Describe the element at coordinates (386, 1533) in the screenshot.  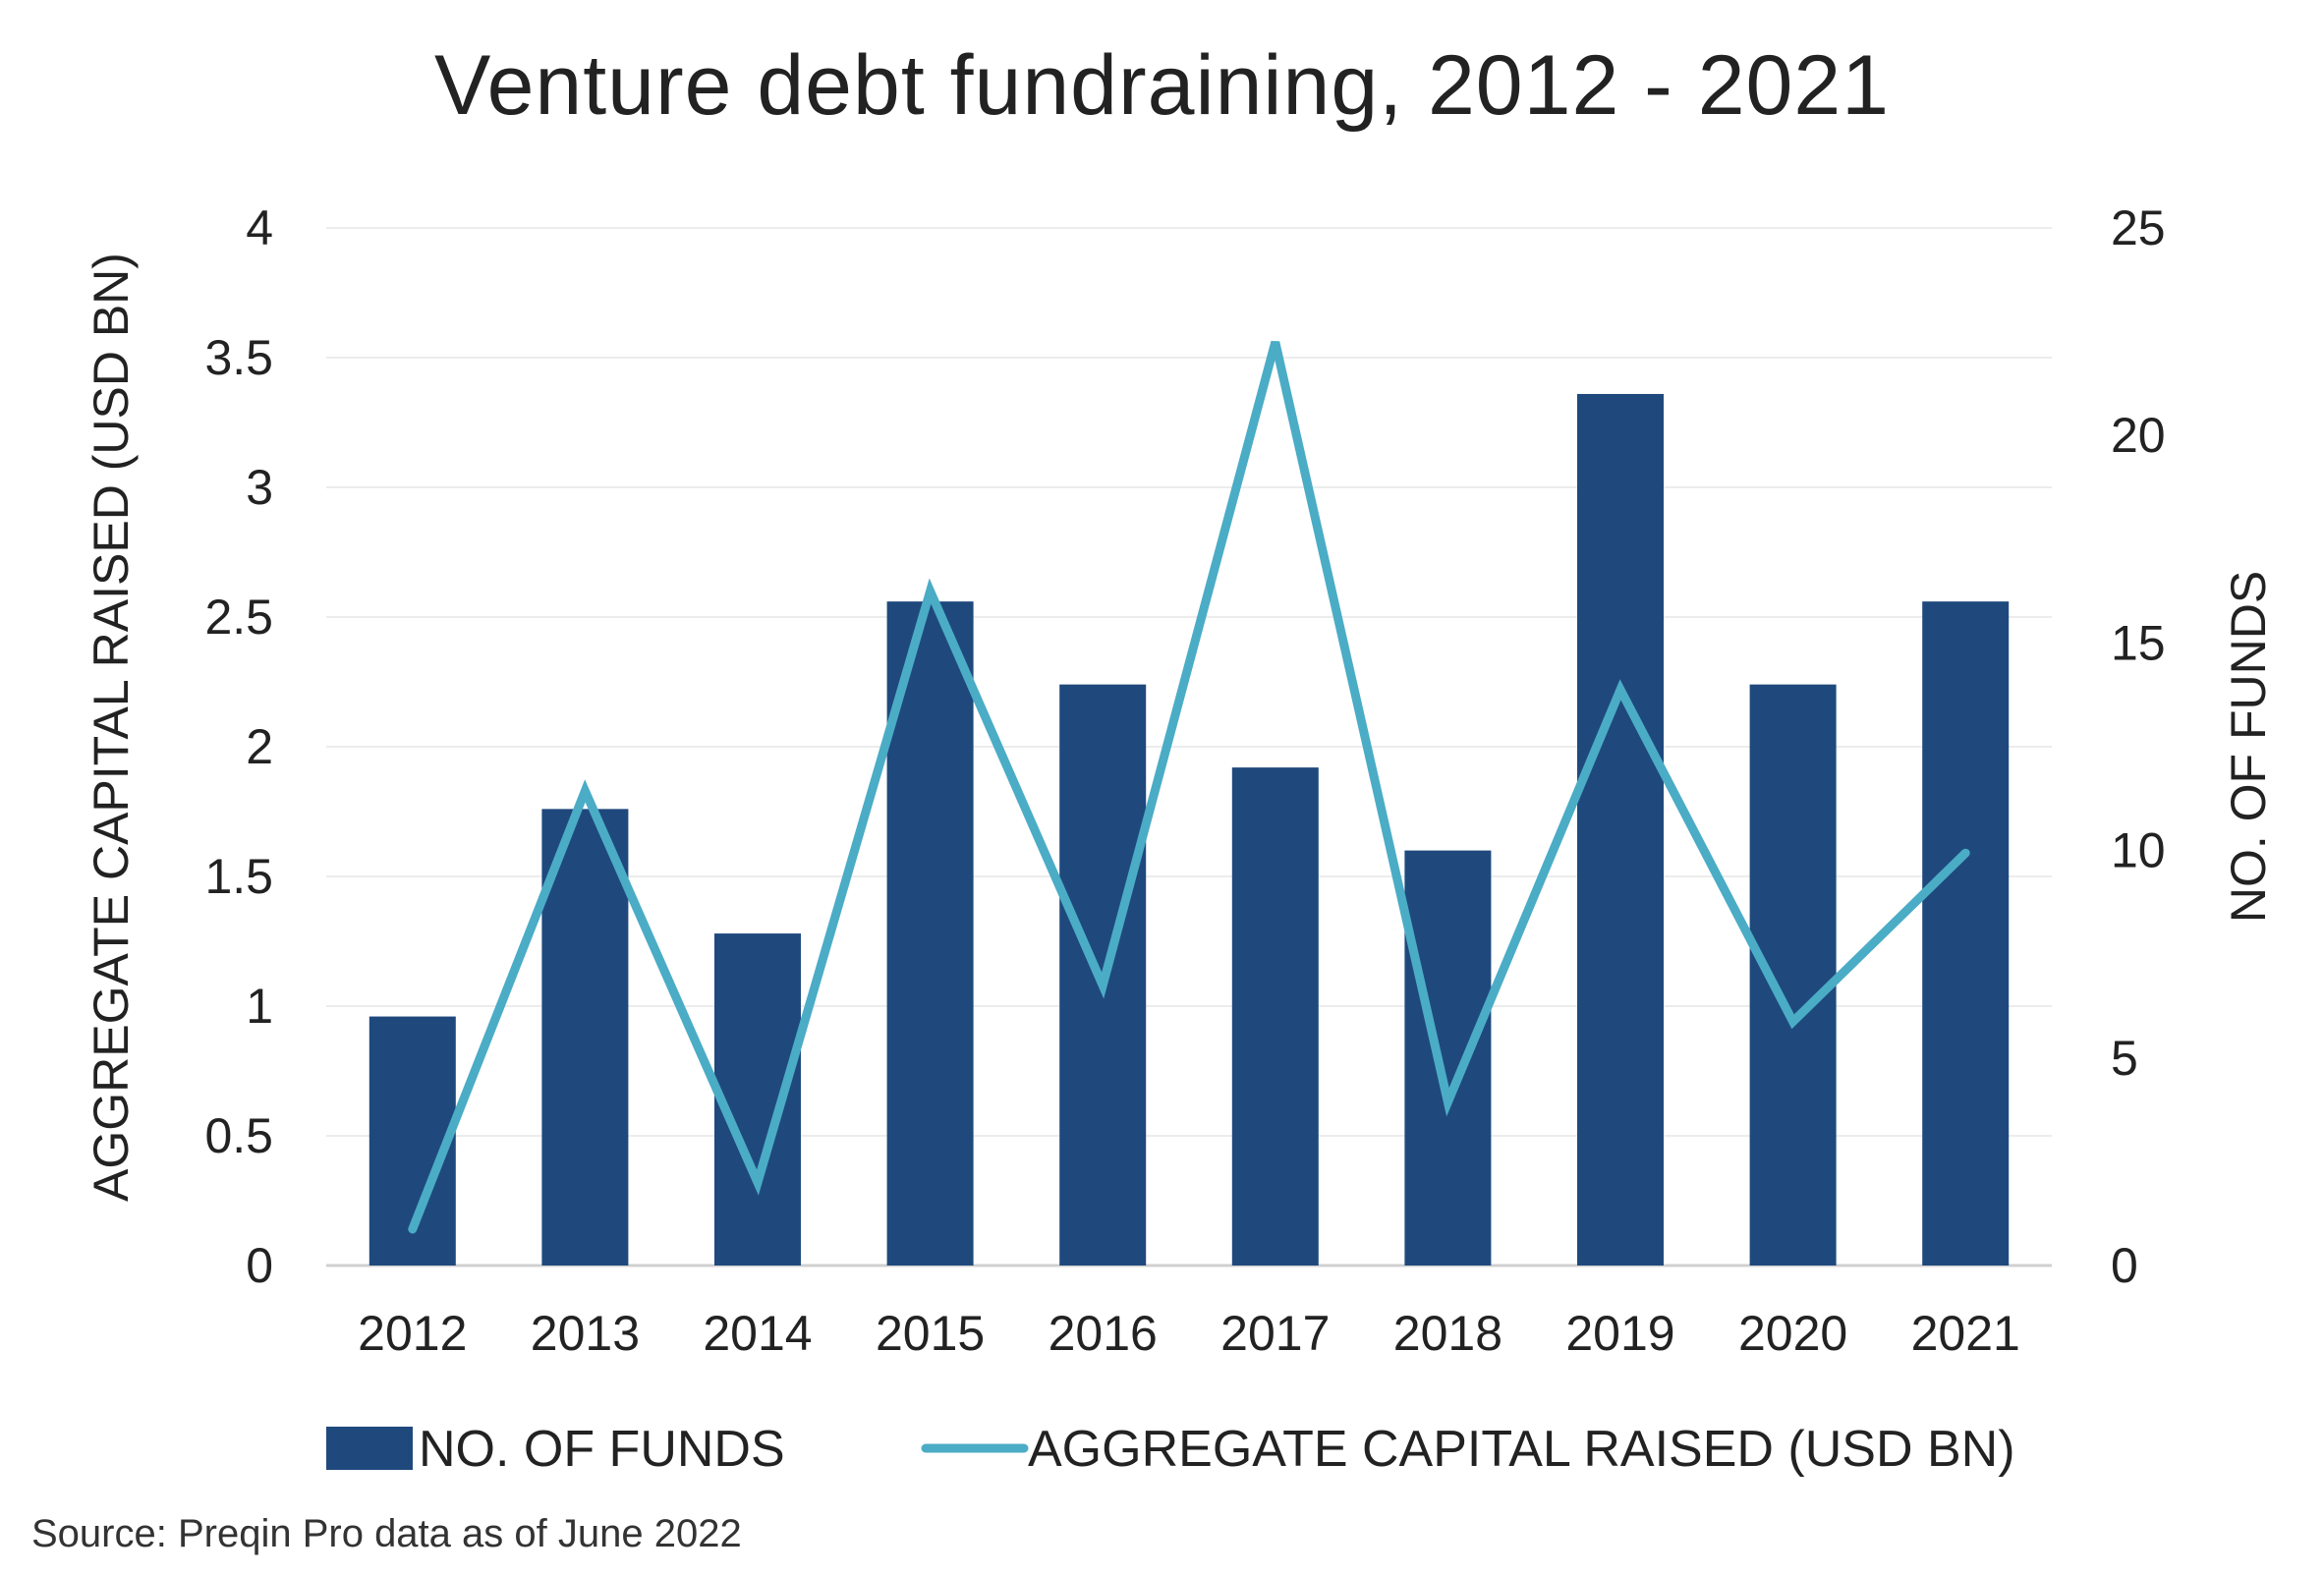
I see `source-note: Source: Preqin Pro data as of June 2022` at that location.